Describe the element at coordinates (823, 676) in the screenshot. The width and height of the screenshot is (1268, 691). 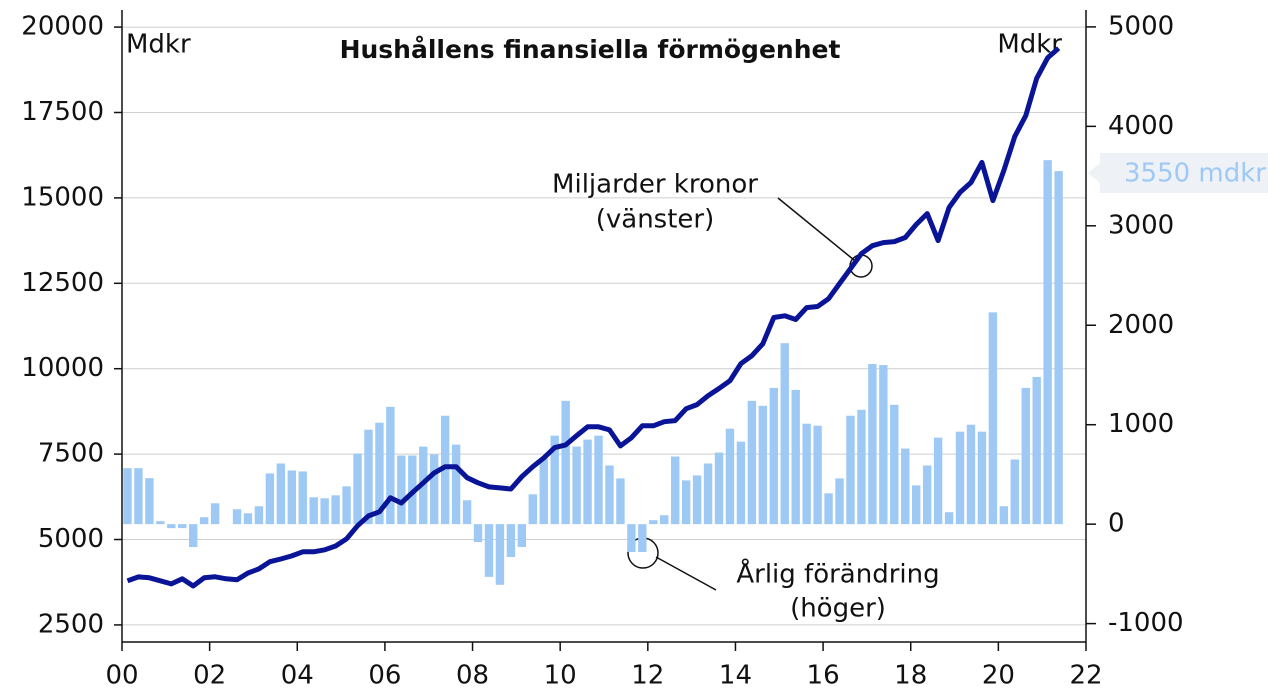
I see `x-tick-label: 16` at that location.